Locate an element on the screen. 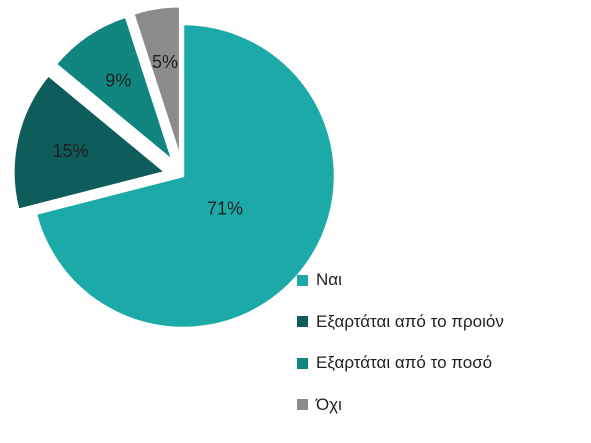 The image size is (591, 443). legend-label: Ναι is located at coordinates (329, 279).